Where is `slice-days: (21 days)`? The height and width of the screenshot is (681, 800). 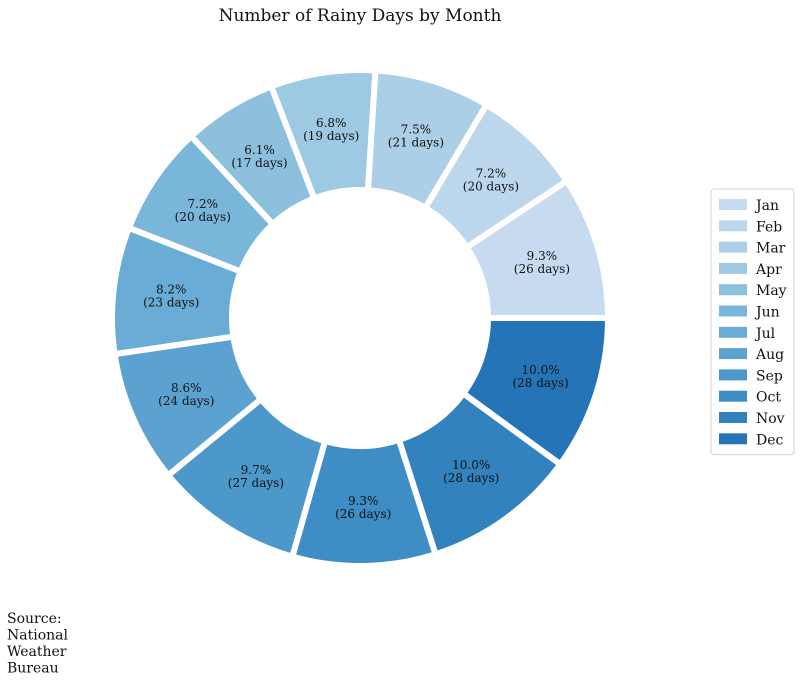
slice-days: (21 days) is located at coordinates (416, 142).